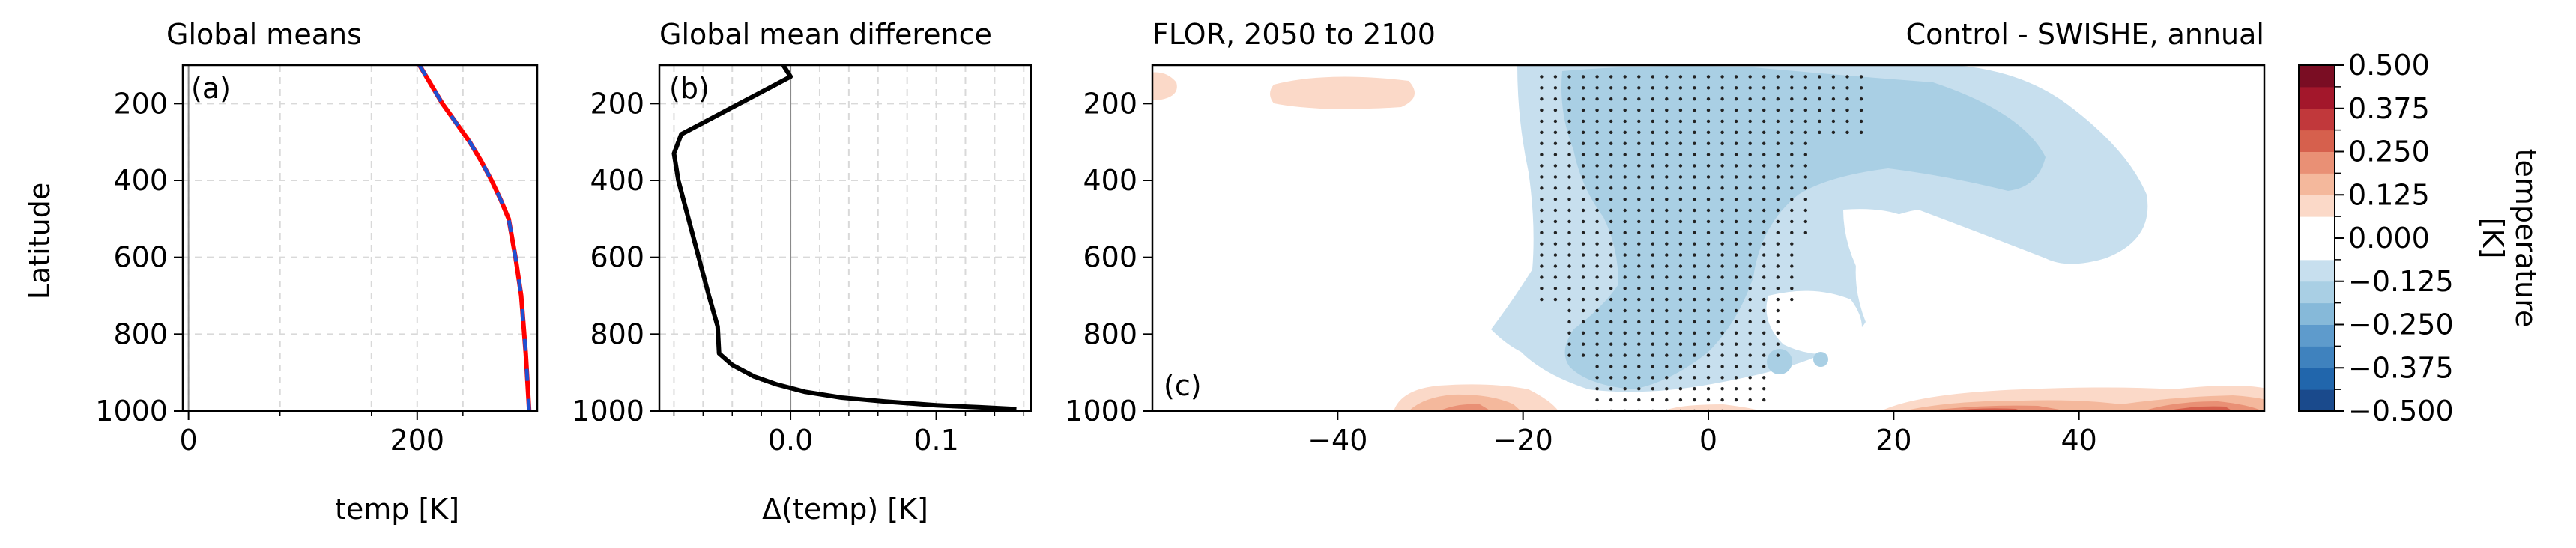 Image resolution: width=2576 pixels, height=548 pixels. Describe the element at coordinates (2078, 441) in the screenshot. I see `x-tick-label: 40` at that location.